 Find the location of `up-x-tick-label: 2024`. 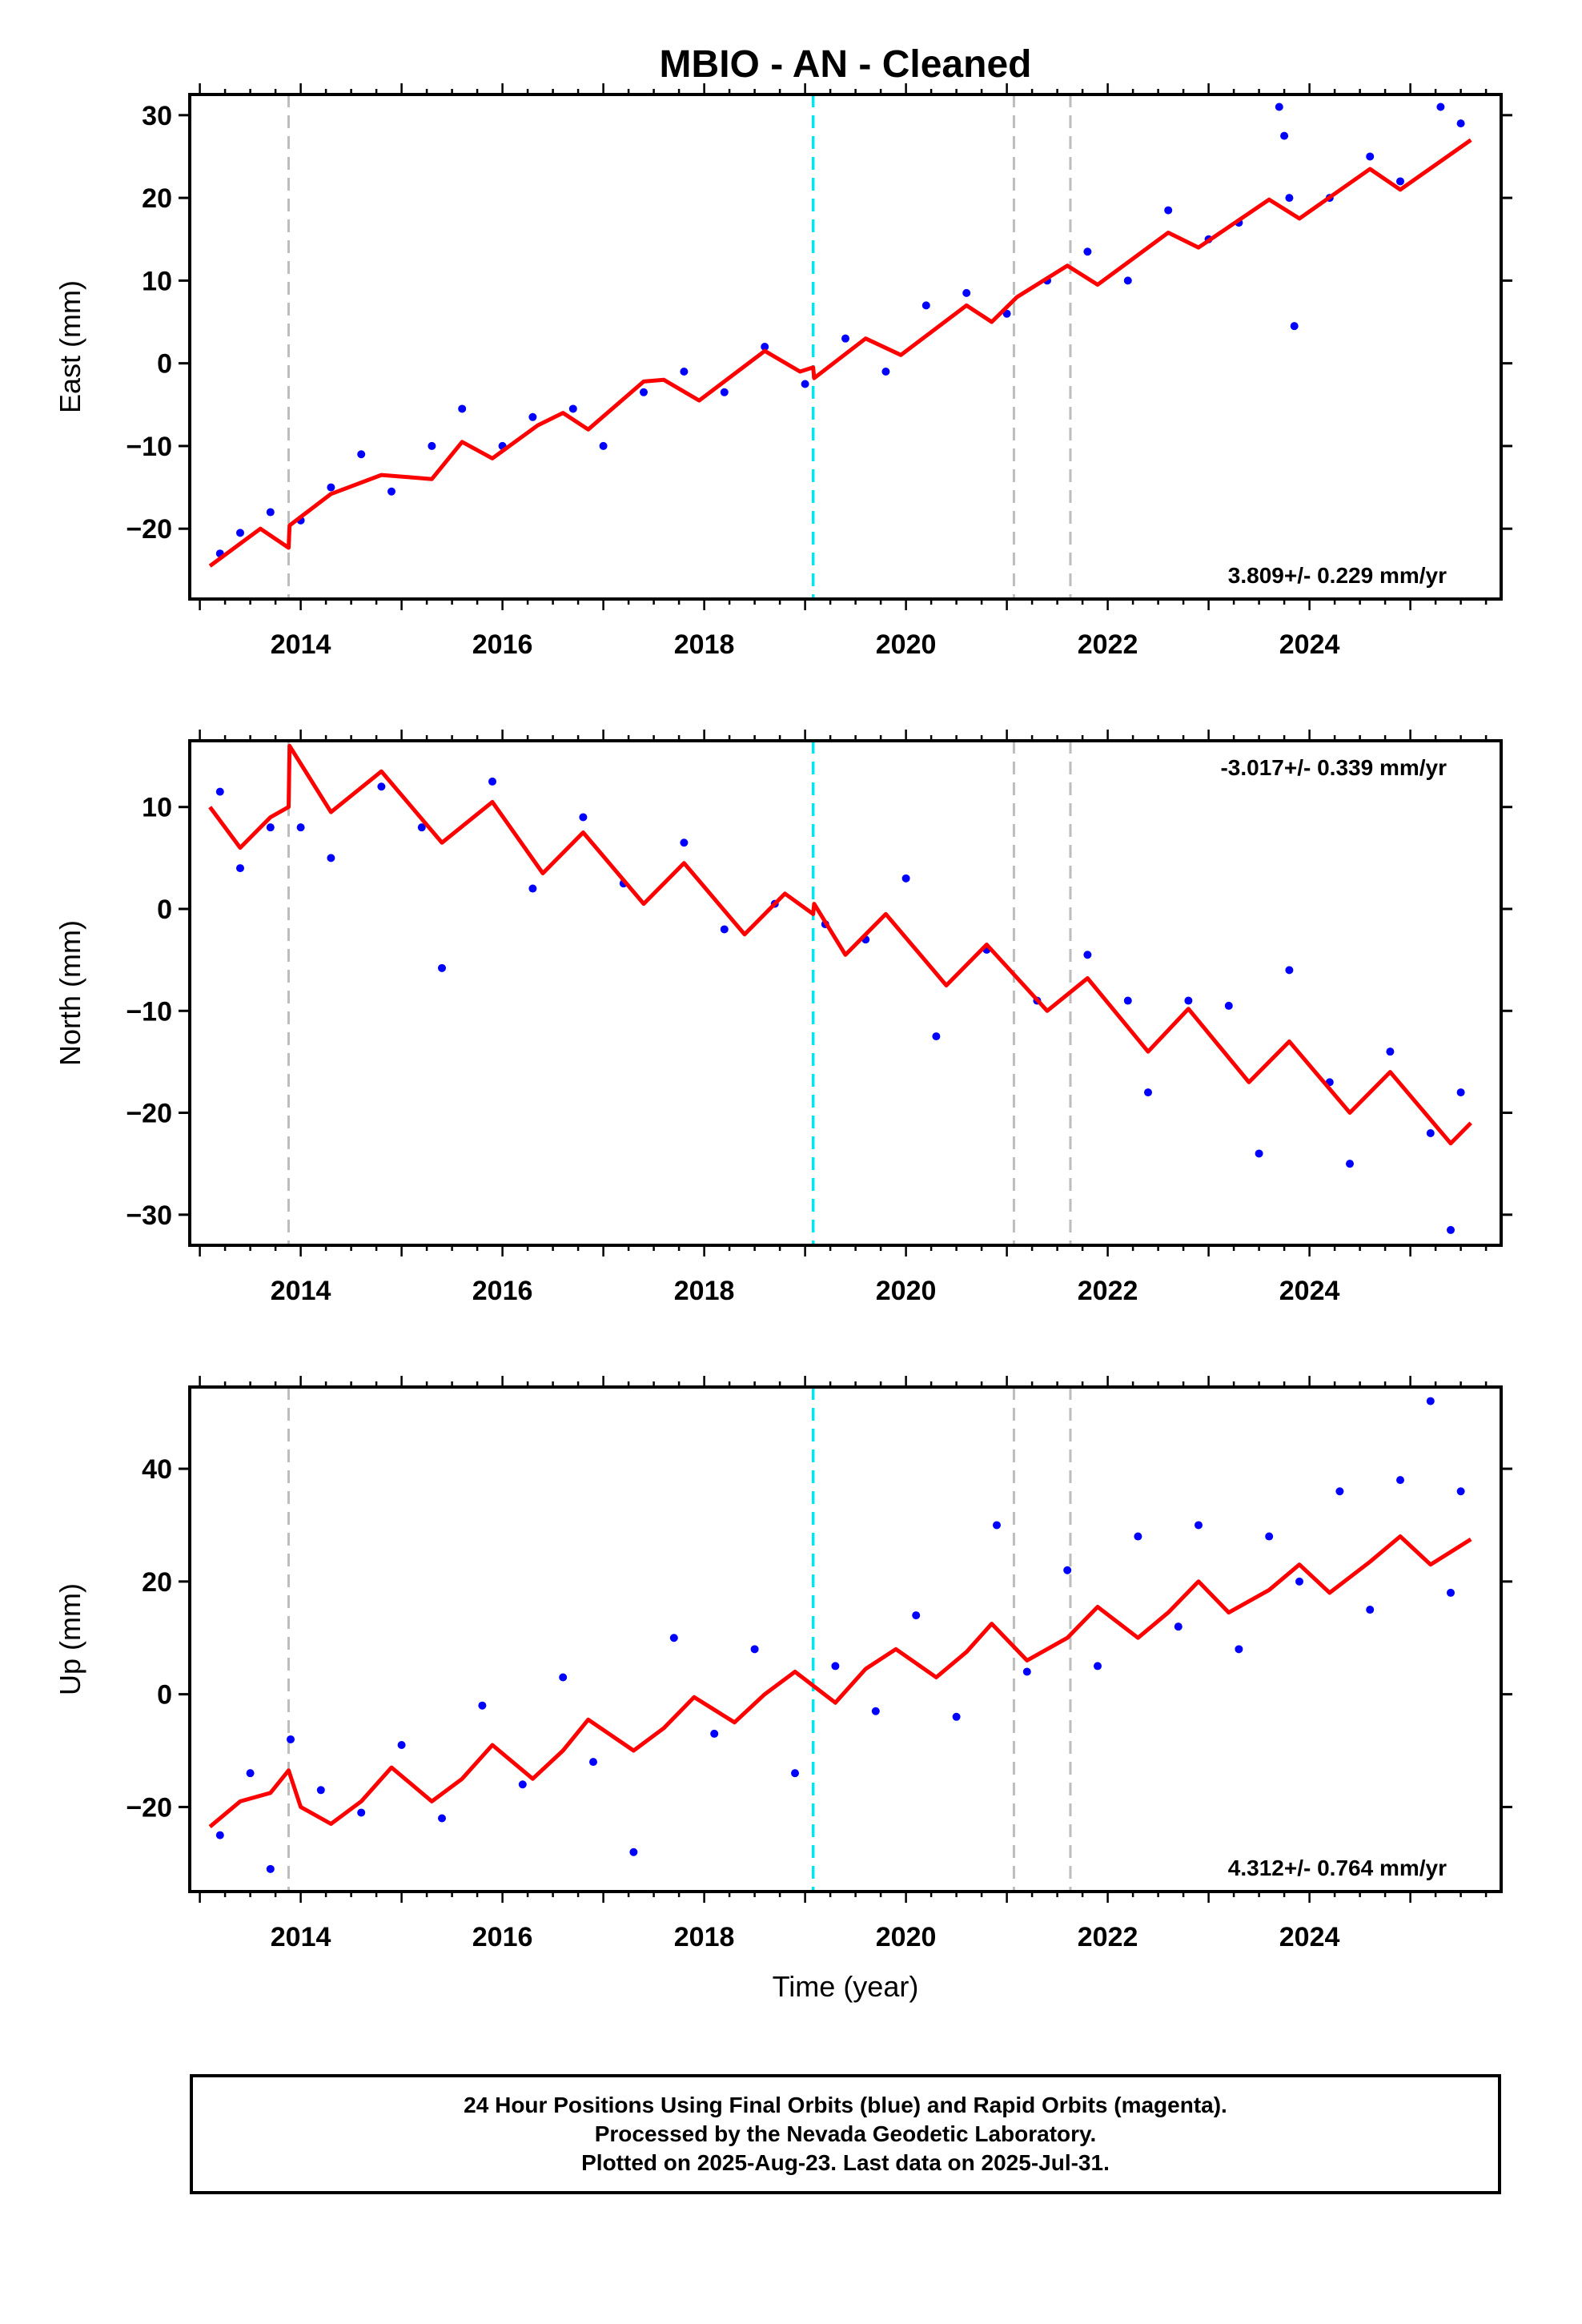

up-x-tick-label: 2024 is located at coordinates (1309, 1937).